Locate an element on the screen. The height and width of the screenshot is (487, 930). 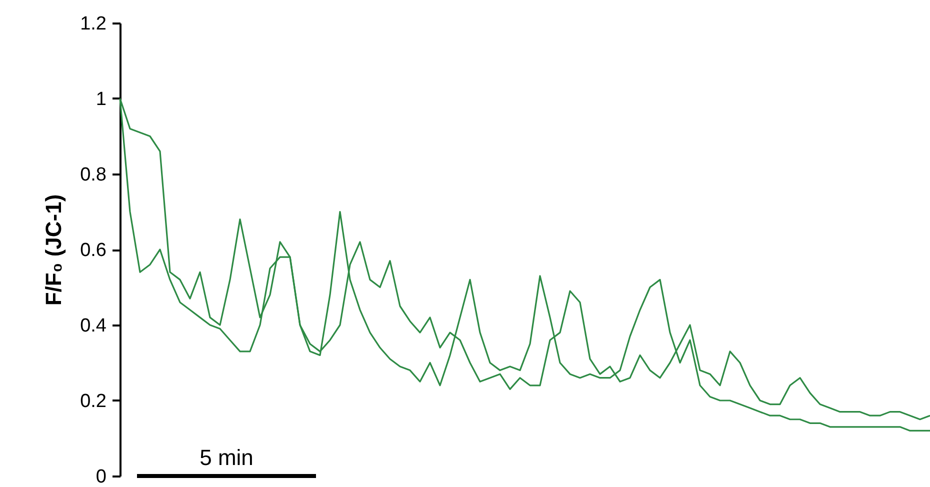
y-tick-label: 1 is located at coordinates (101, 99).